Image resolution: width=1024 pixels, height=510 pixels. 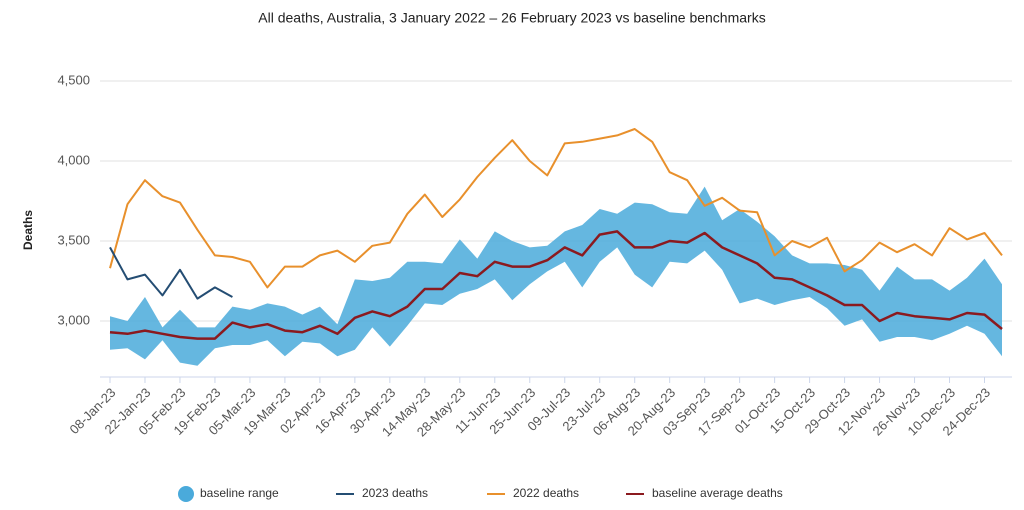 I want to click on legend-marker, so click(x=186, y=494).